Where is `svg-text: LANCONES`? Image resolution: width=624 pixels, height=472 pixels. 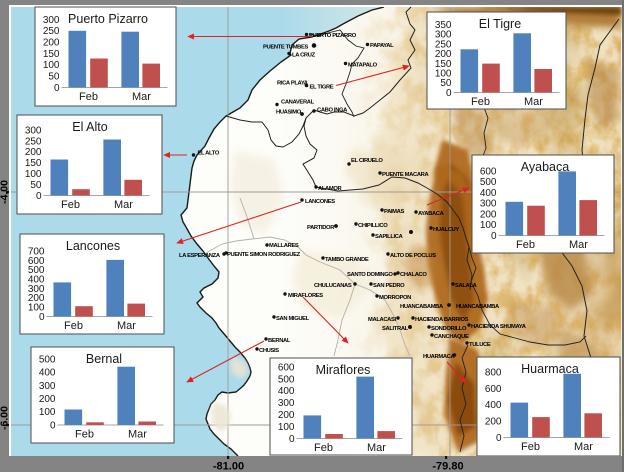
svg-text: LANCONES is located at coordinates (320, 202).